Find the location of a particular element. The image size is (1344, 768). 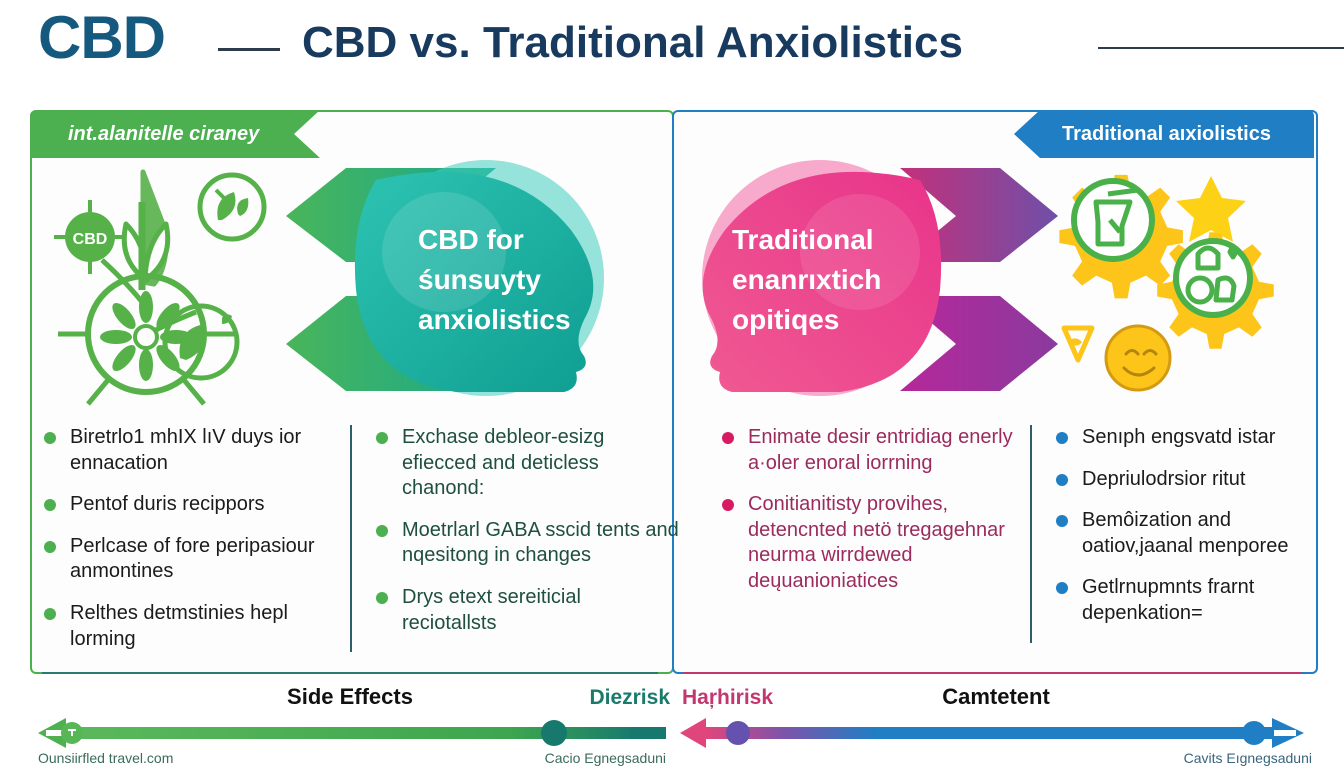

scale-foot-left-start: Ounsiirfled travel.com is located at coordinates (106, 758).